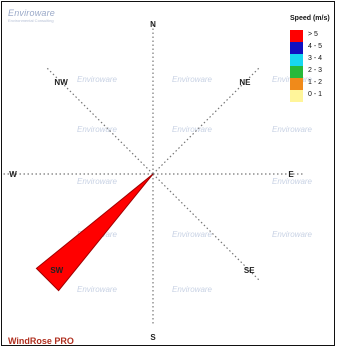  What do you see at coordinates (291, 174) in the screenshot?
I see `direction-label-e: E` at bounding box center [291, 174].